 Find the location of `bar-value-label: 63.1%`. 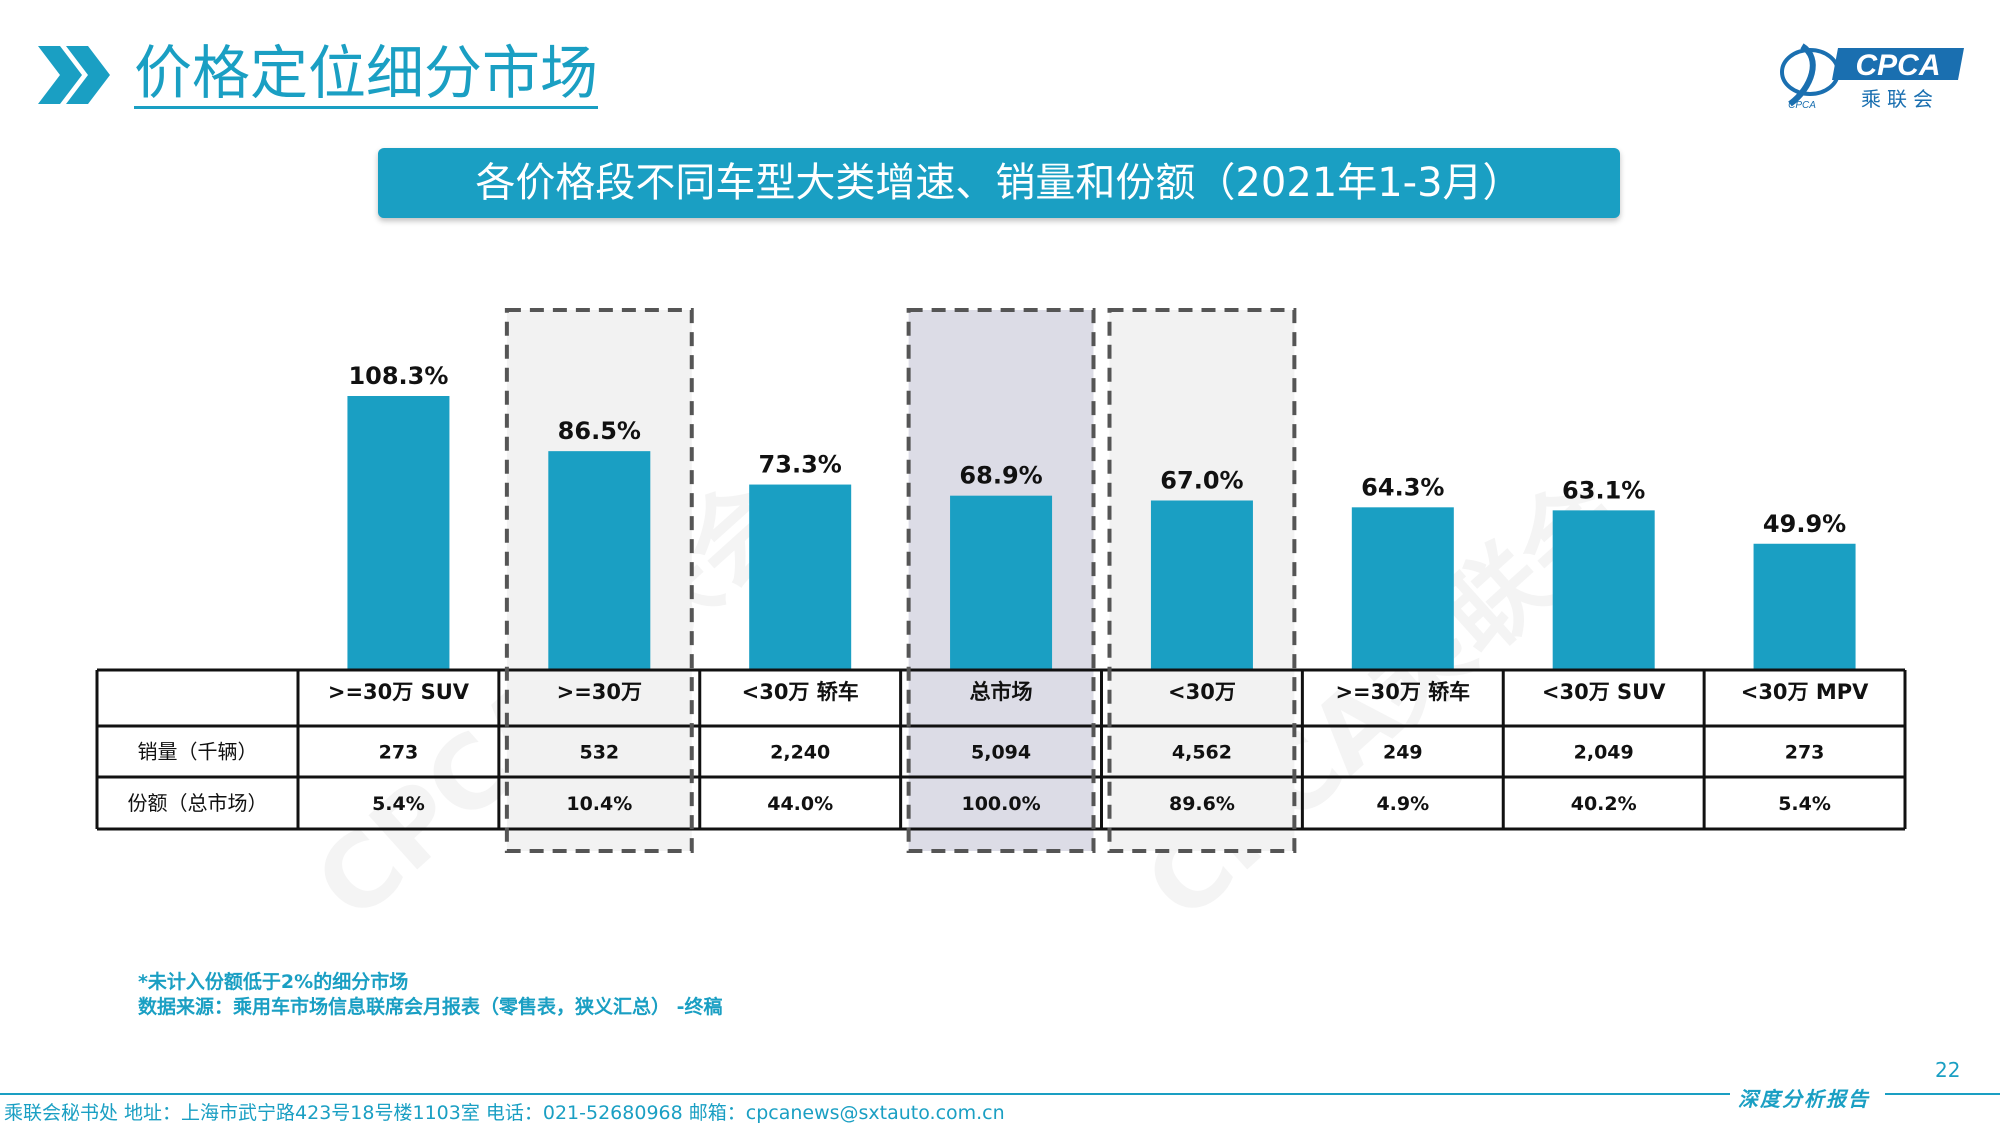

bar-value-label: 63.1% is located at coordinates (1603, 490).